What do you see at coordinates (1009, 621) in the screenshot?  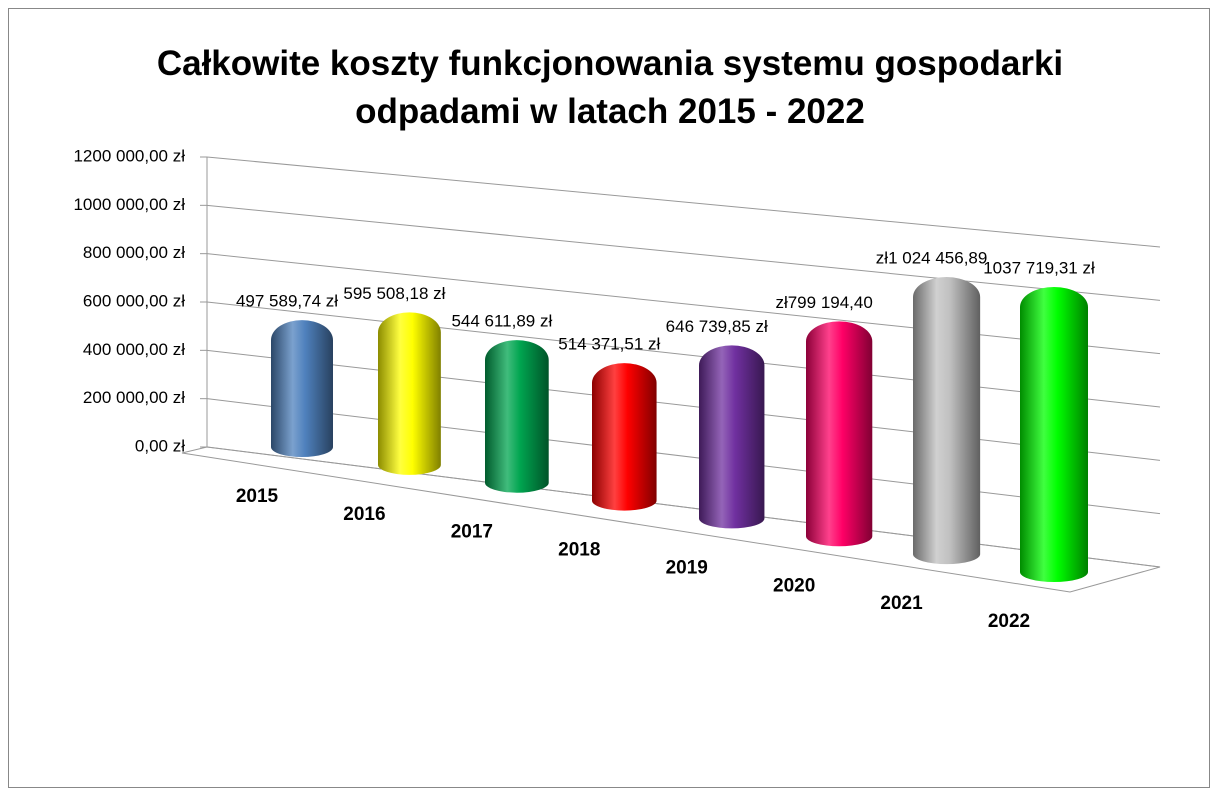 I see `x-tick-label: 2022` at bounding box center [1009, 621].